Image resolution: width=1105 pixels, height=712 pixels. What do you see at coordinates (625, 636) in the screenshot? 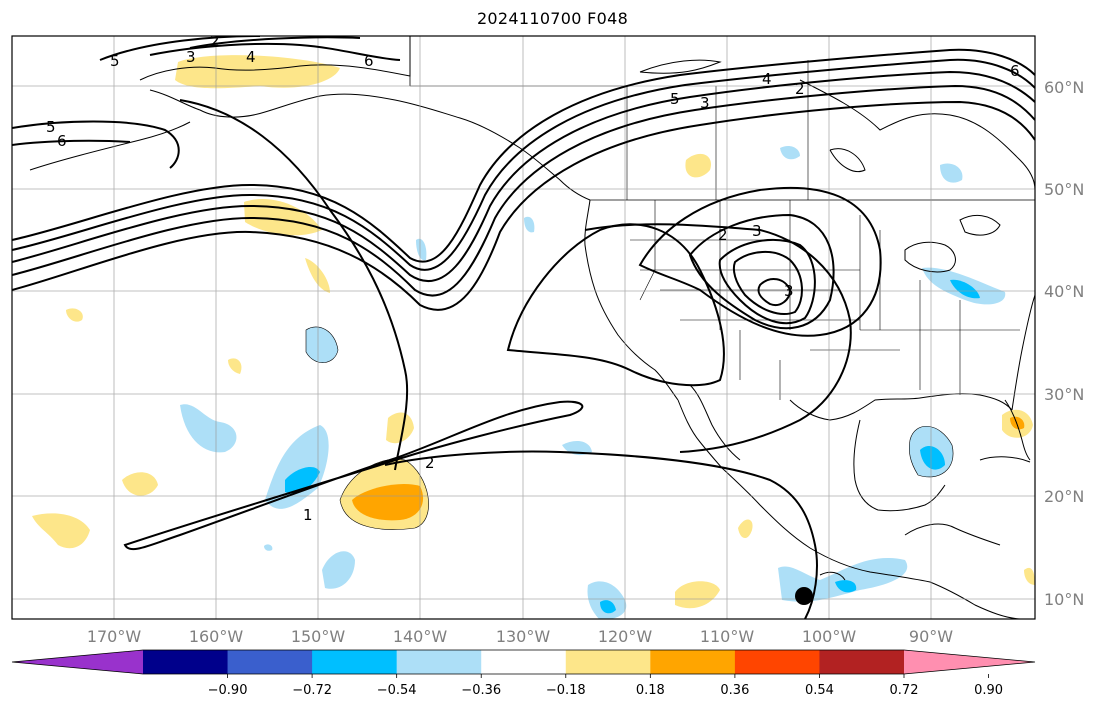
I see `lon-label: 120°W` at bounding box center [625, 636].